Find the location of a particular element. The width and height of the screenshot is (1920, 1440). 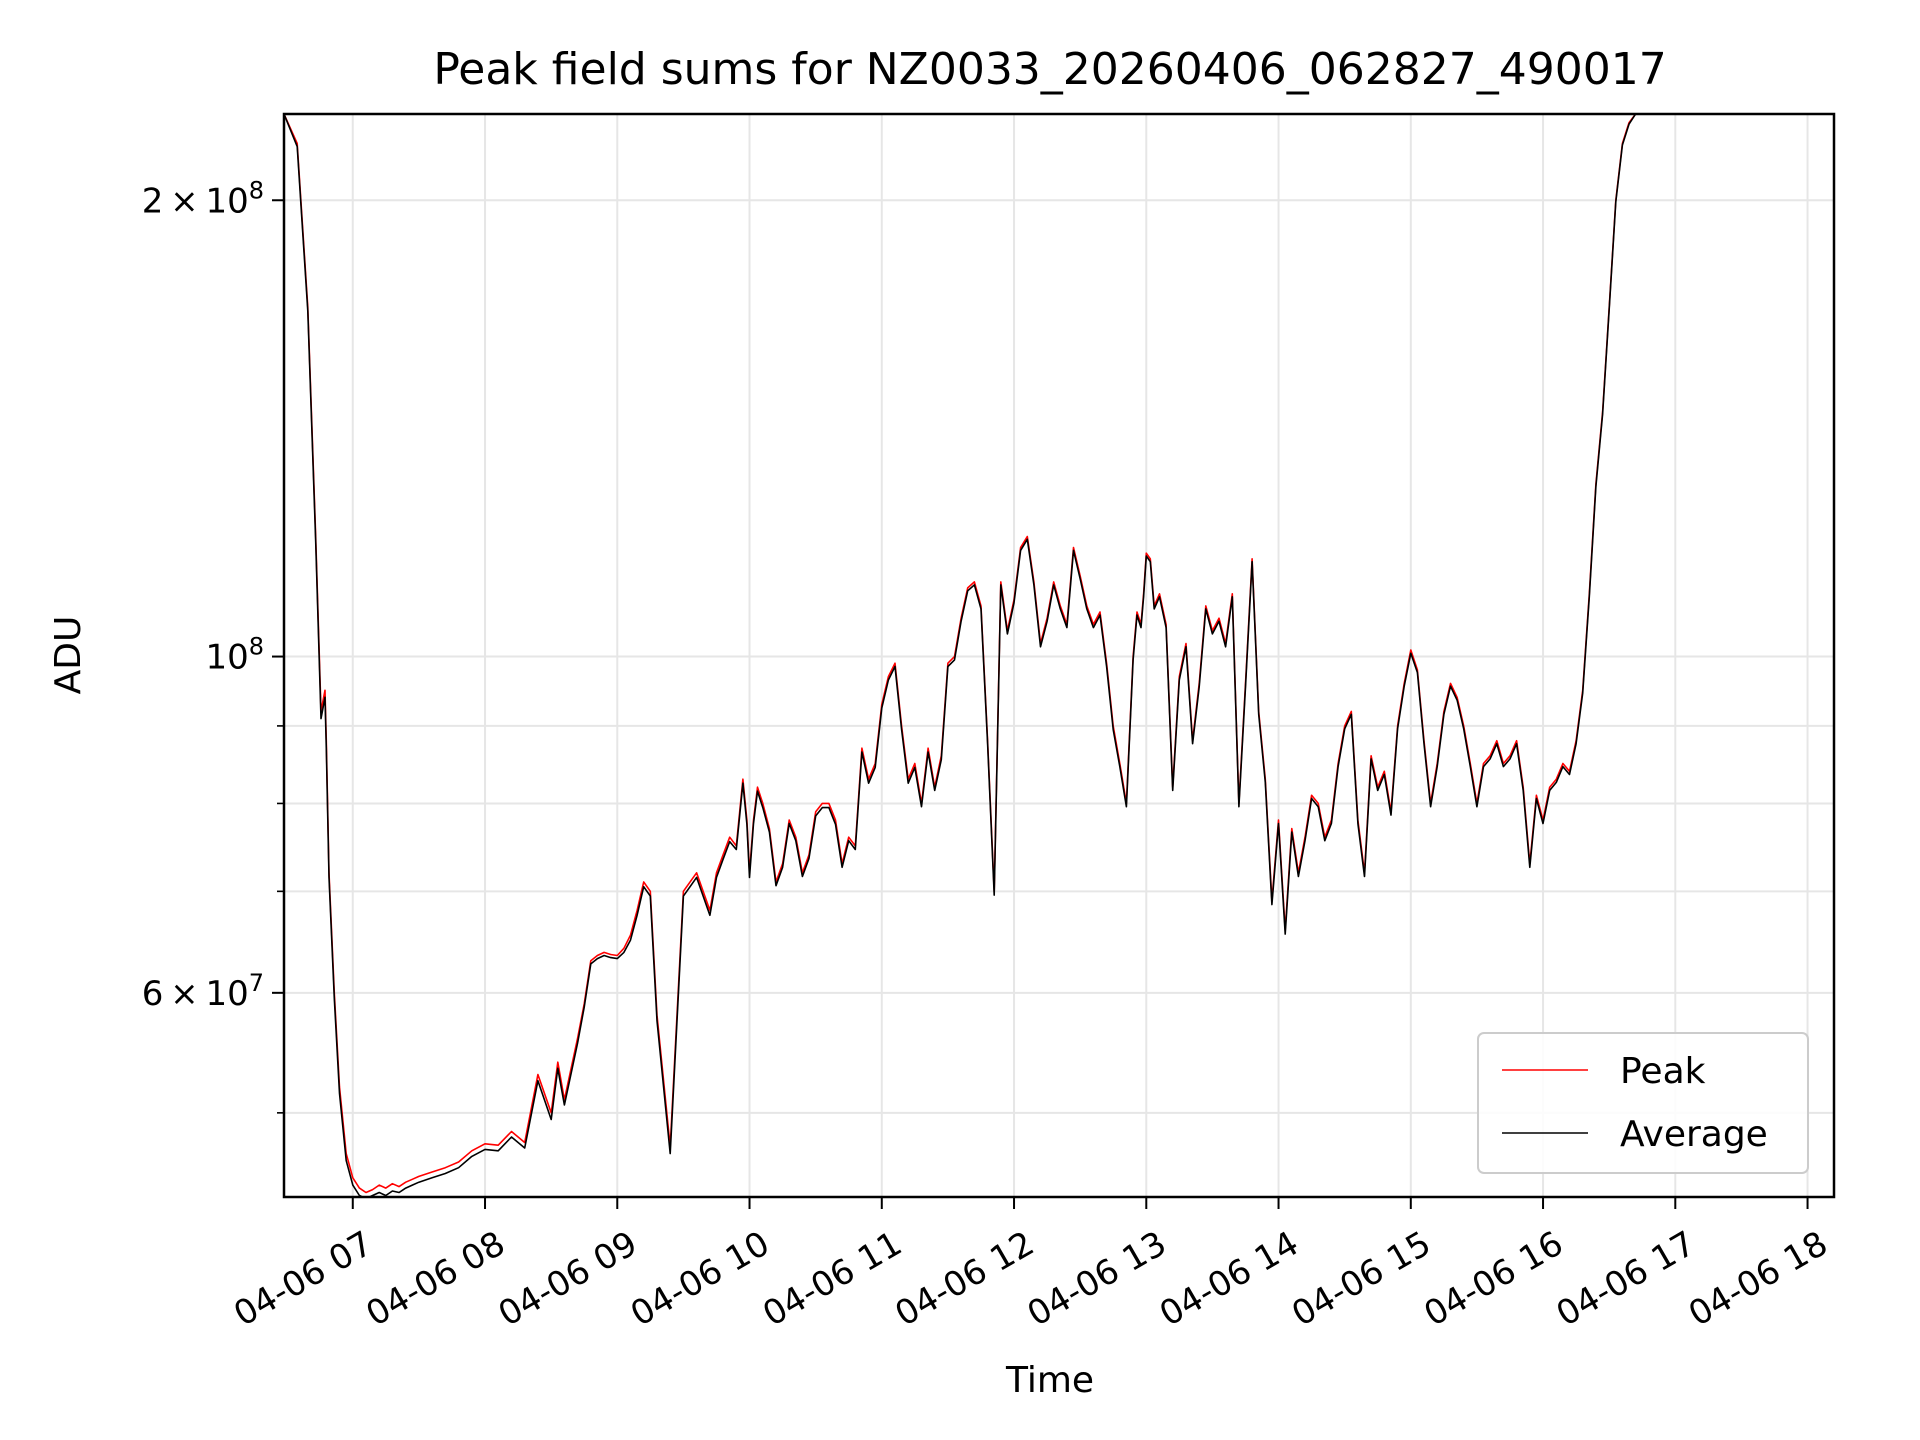

legend: Peak Average is located at coordinates (1643, 1103).